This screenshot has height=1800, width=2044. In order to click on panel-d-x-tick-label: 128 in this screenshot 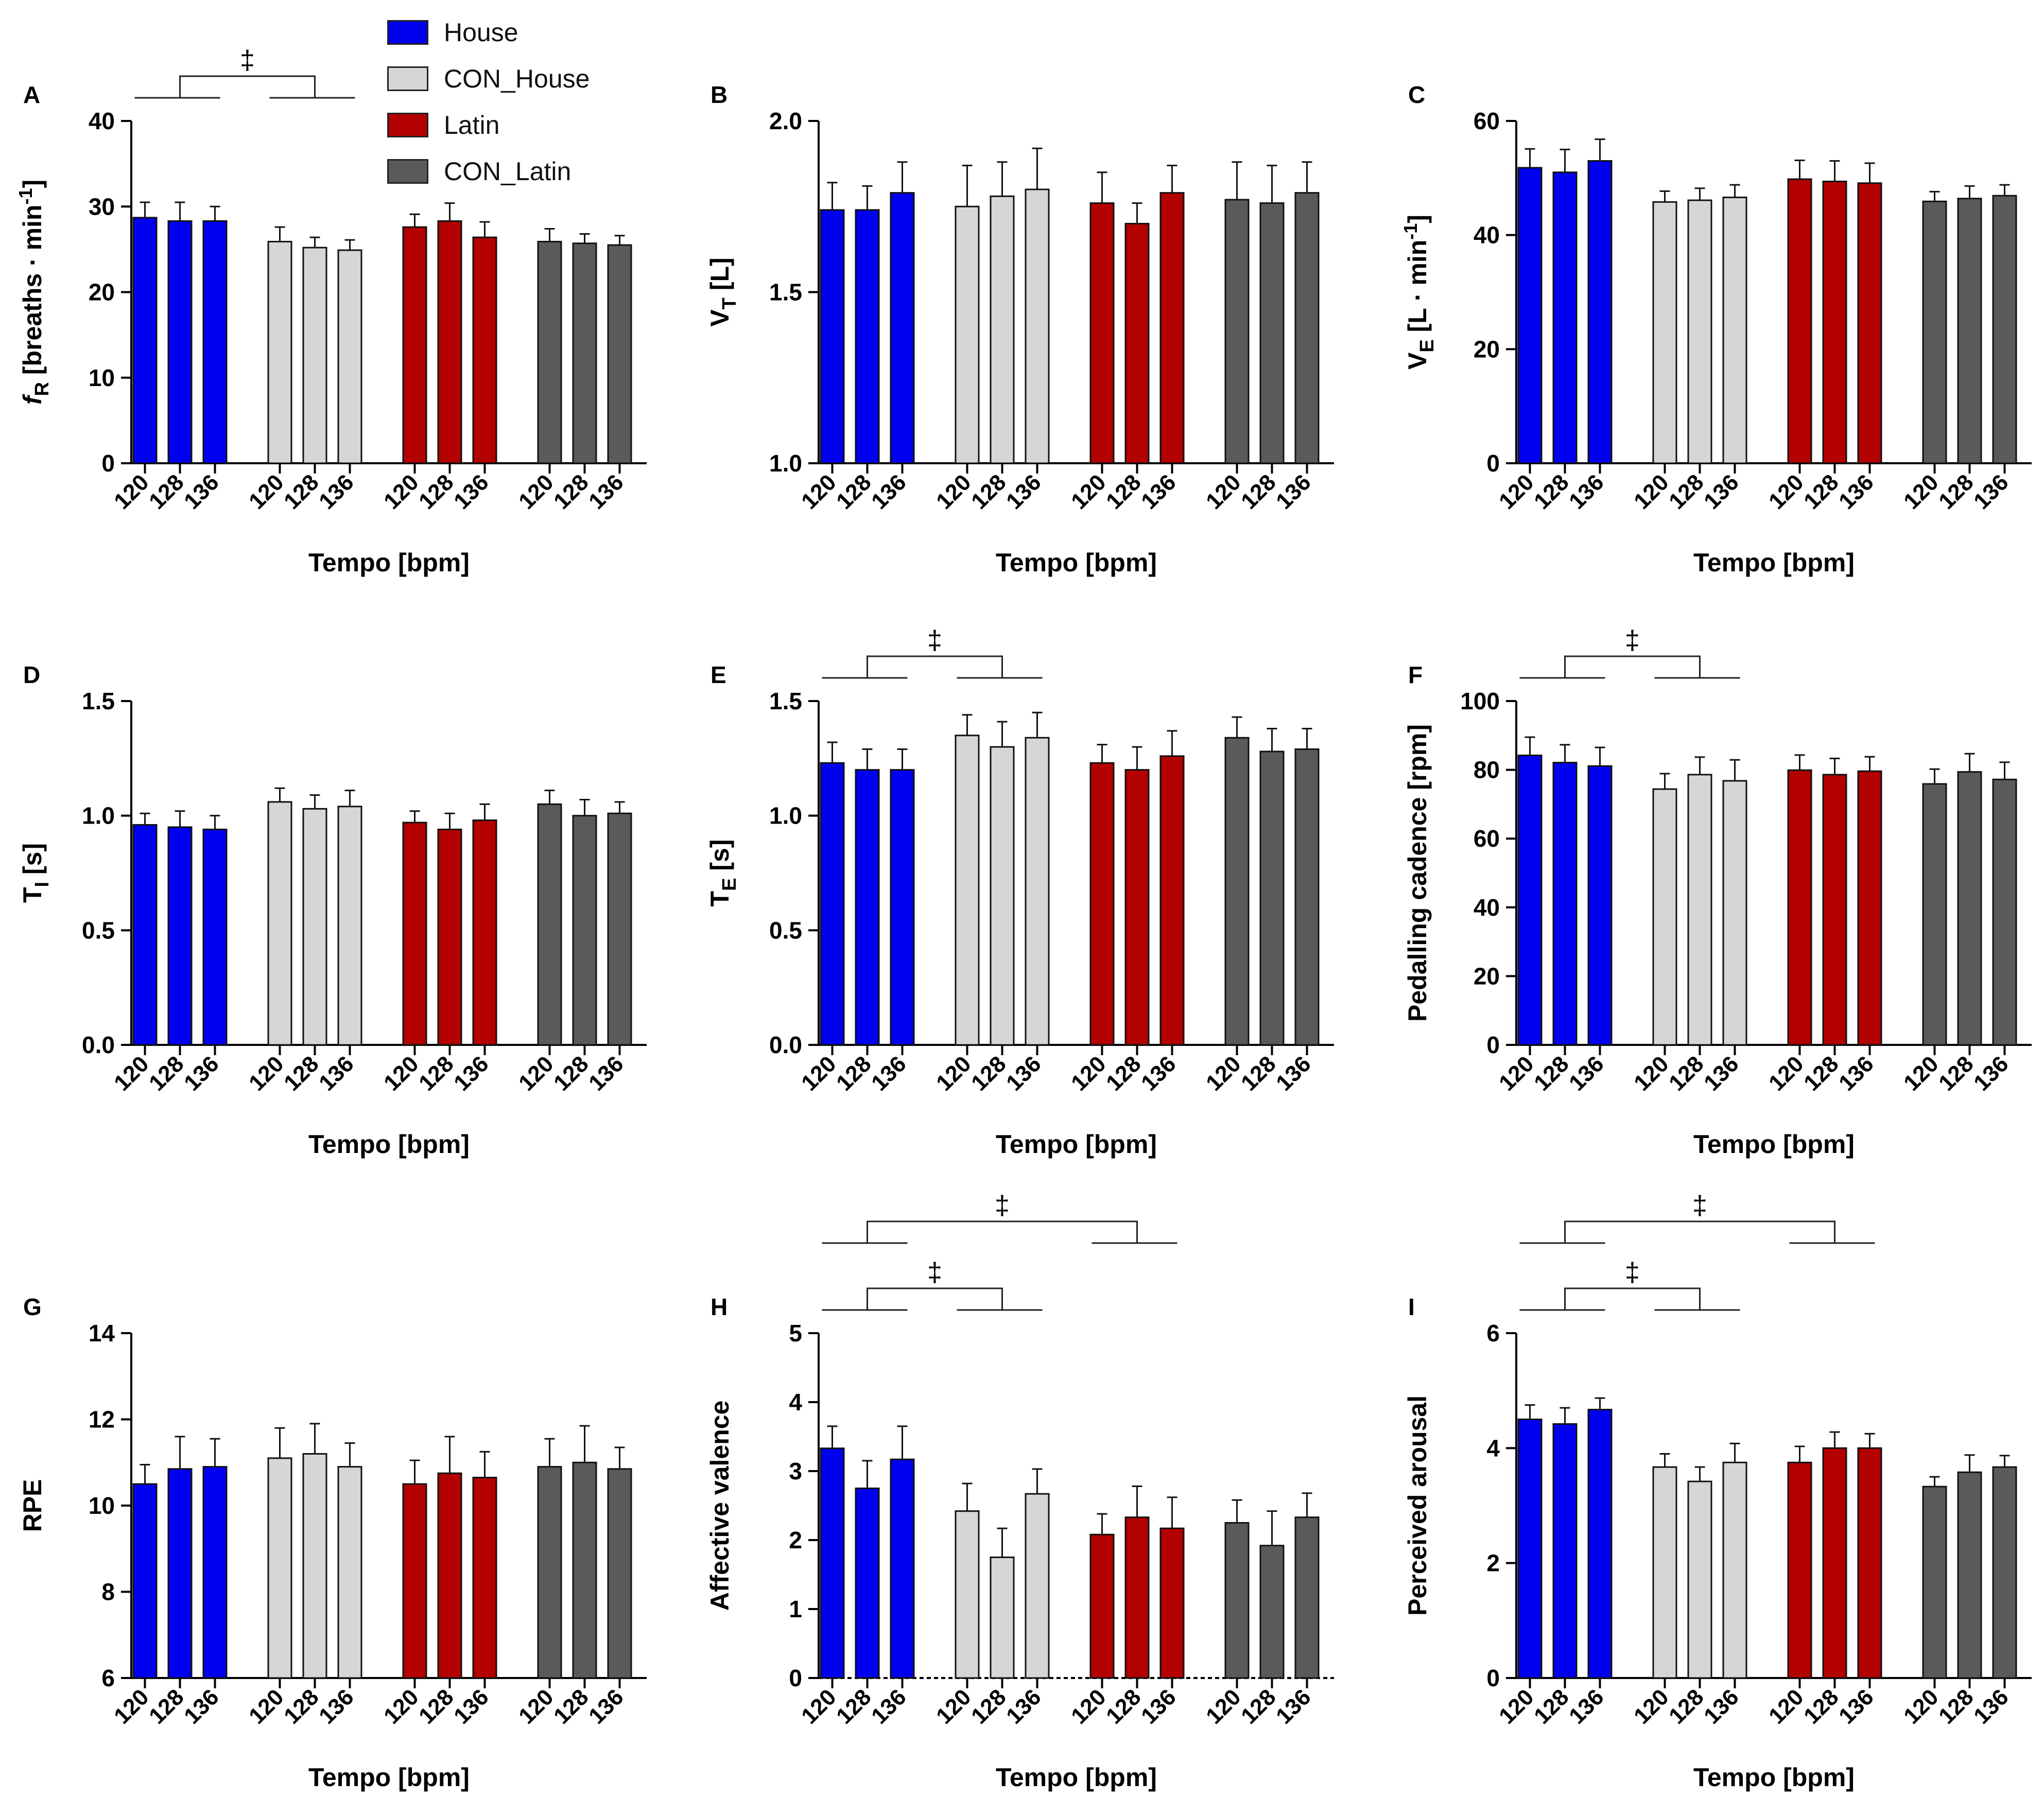, I will do `click(301, 1073)`.